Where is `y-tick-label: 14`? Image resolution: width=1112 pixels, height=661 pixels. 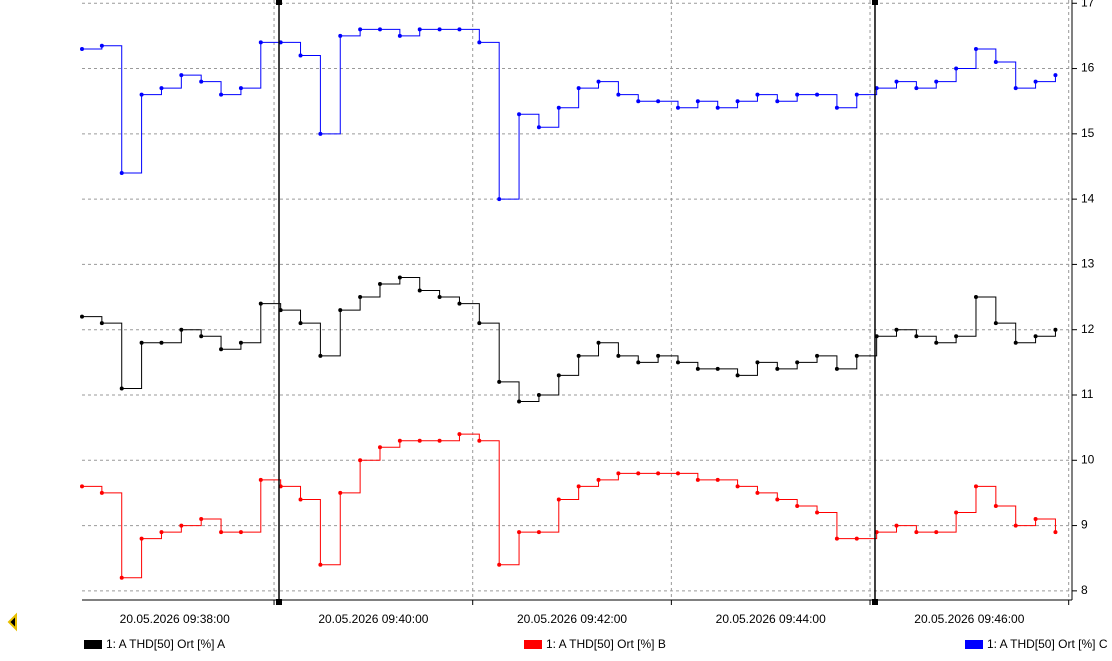 y-tick-label: 14 is located at coordinates (1088, 198).